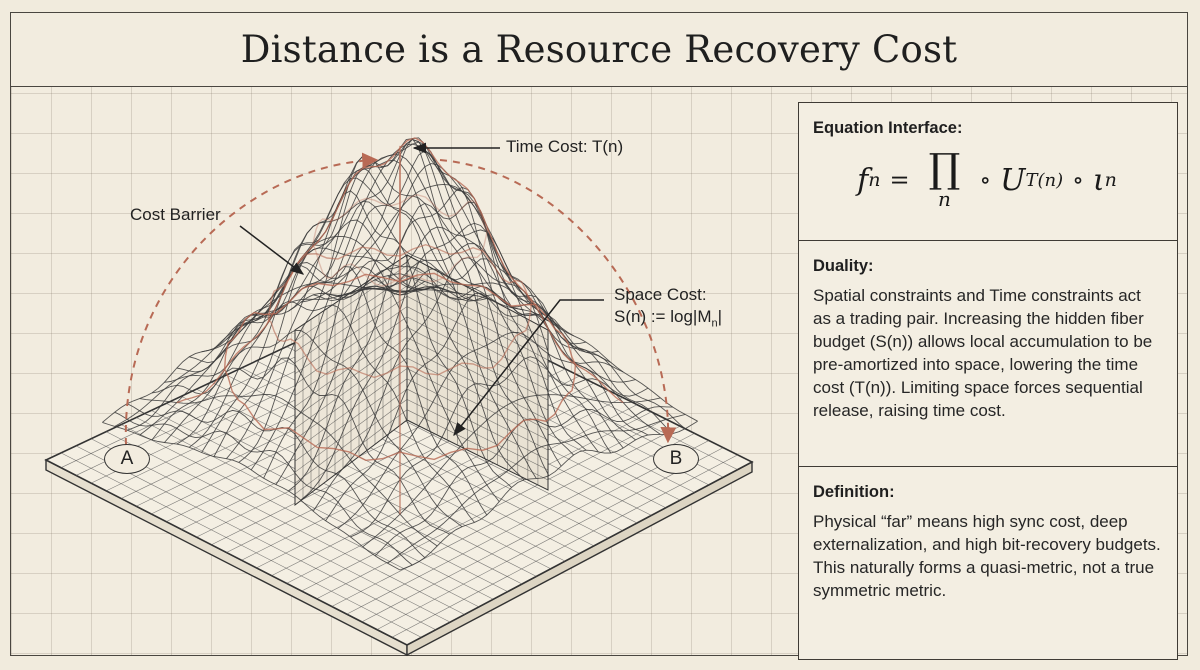 The width and height of the screenshot is (1200, 670). I want to click on eq-equals: =, so click(899, 180).